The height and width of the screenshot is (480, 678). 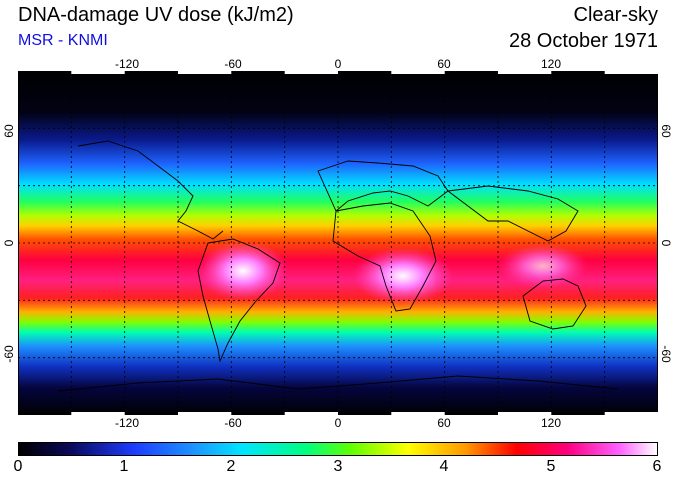 I want to click on lon-tick-top-m120: -120, so click(x=127, y=64).